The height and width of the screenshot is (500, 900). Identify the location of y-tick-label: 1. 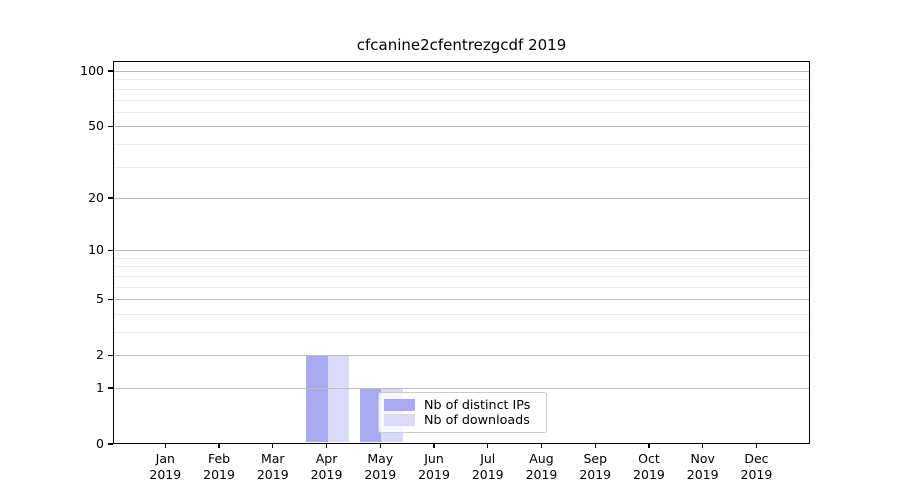
(100, 387).